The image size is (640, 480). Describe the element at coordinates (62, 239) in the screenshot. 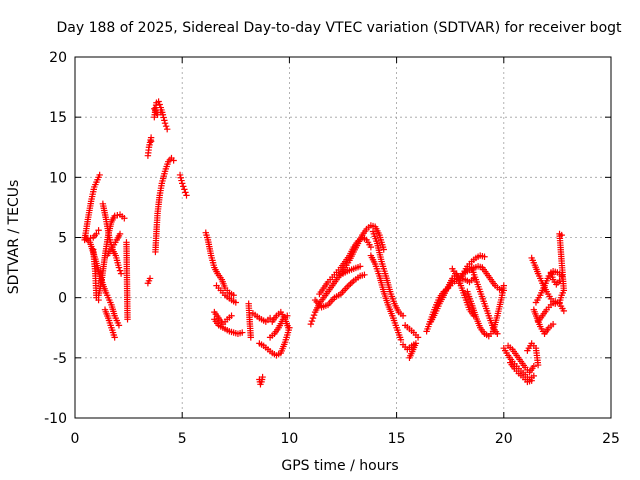

I see `y-tick-label: 5` at that location.